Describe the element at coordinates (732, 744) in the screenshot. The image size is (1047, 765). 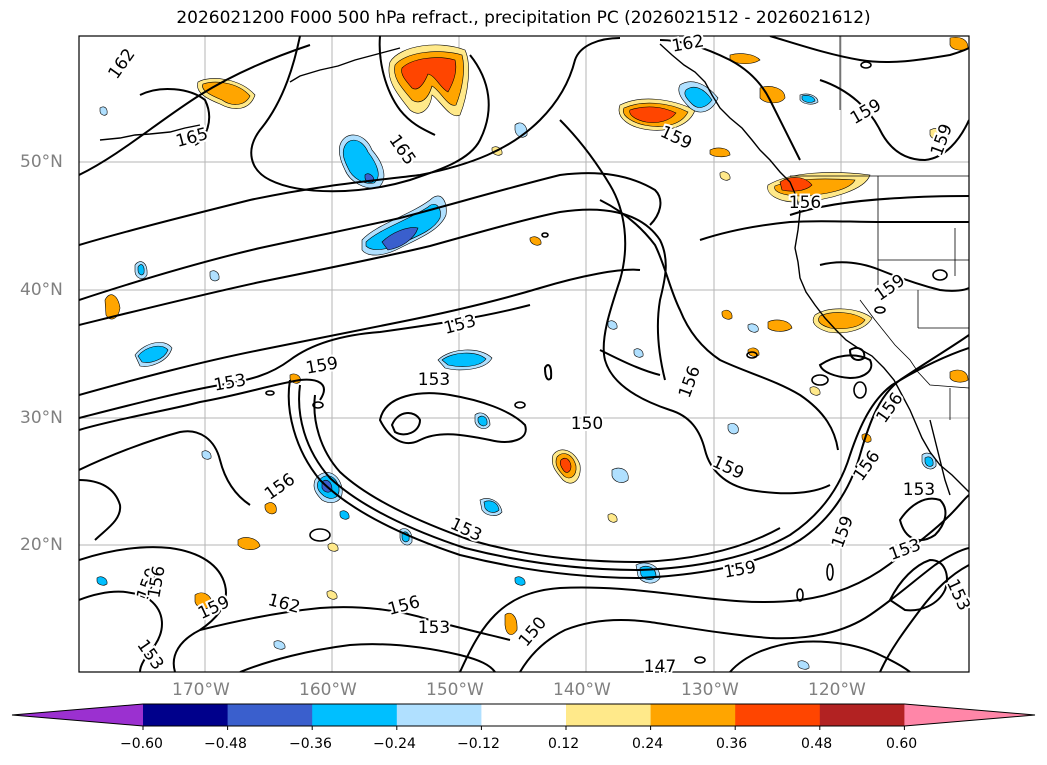
I see `colorbar-tick-label: 0.36` at that location.